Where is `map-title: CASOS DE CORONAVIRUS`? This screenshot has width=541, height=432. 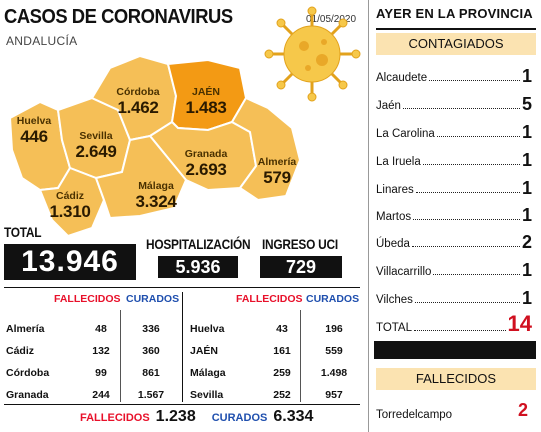
map-title: CASOS DE CORONAVIRUS is located at coordinates (118, 17).